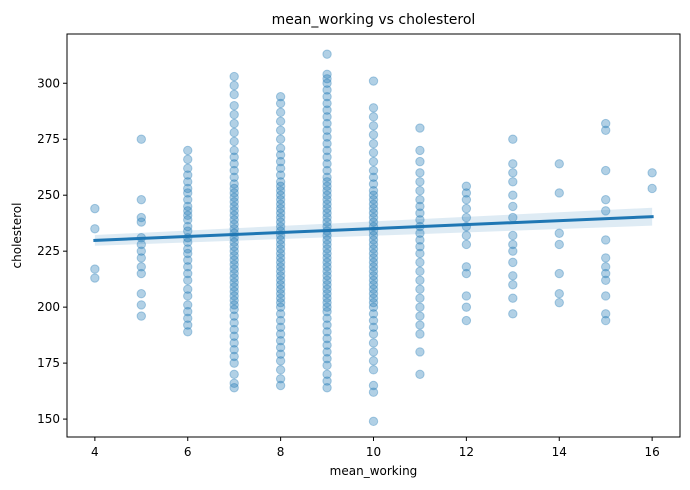  Describe the element at coordinates (466, 452) in the screenshot. I see `x-tick-label: 12` at that location.